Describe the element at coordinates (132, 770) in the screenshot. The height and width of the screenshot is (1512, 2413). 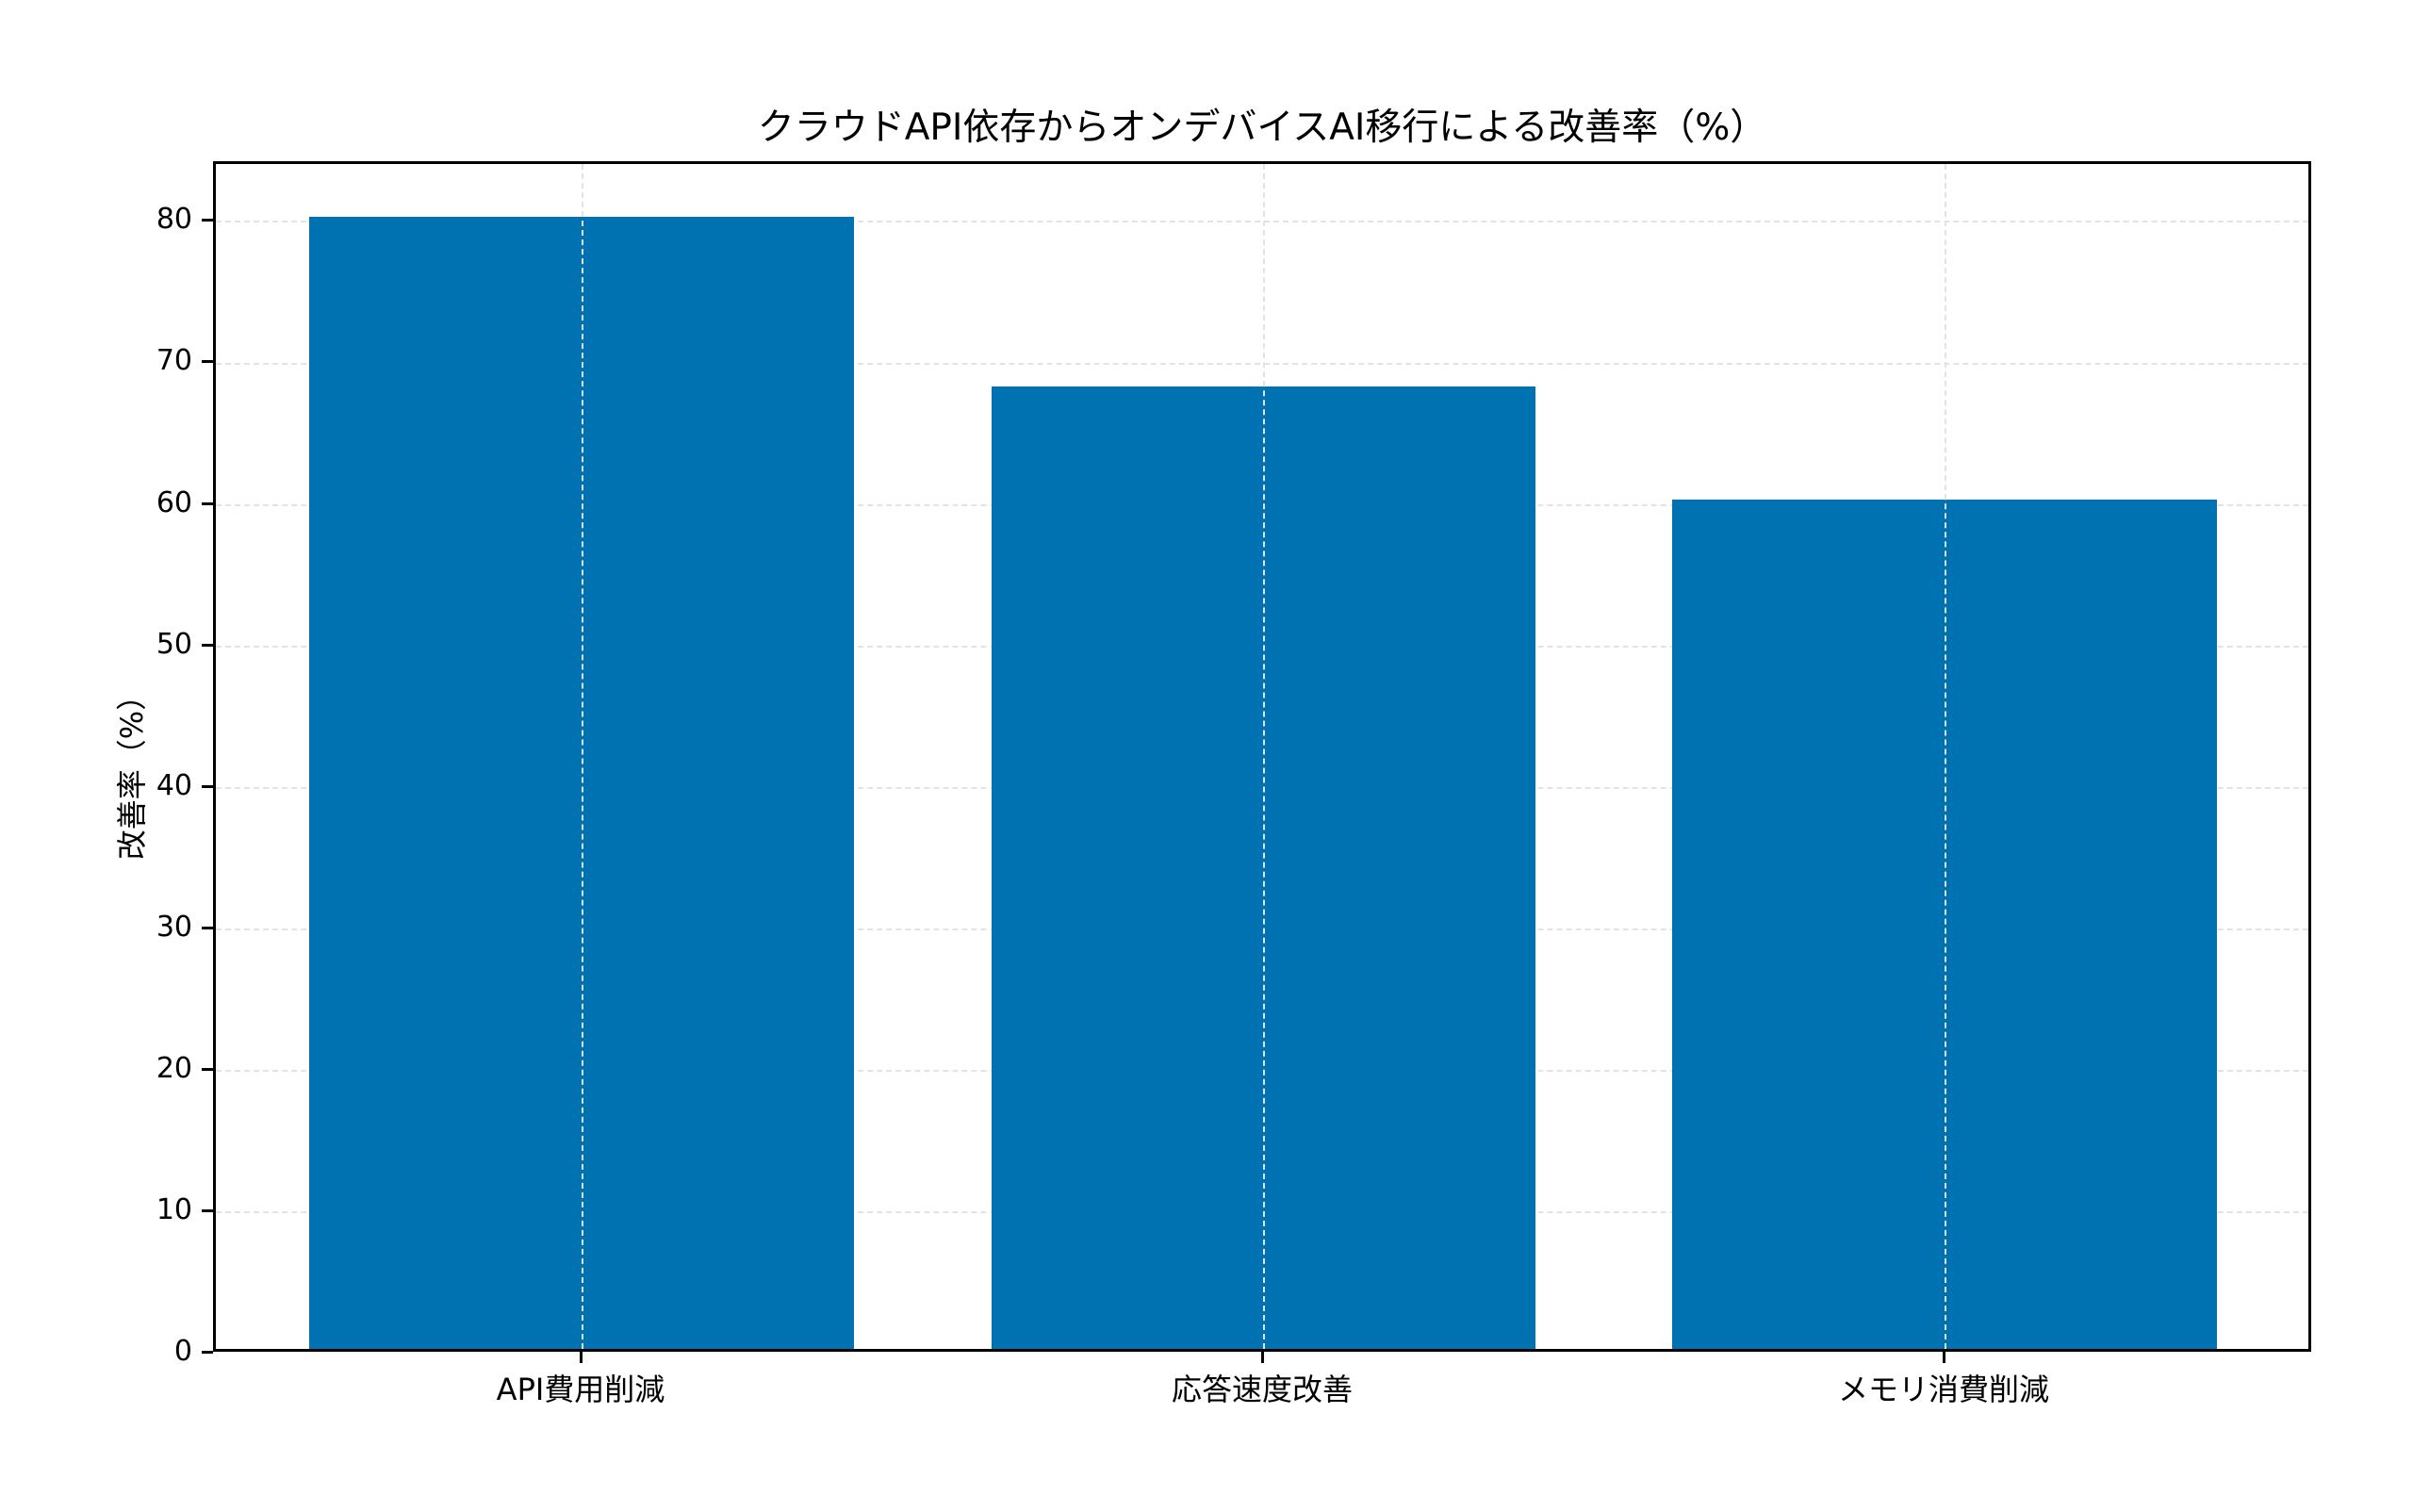
I see `y-axis-label: 改善率（%）` at that location.